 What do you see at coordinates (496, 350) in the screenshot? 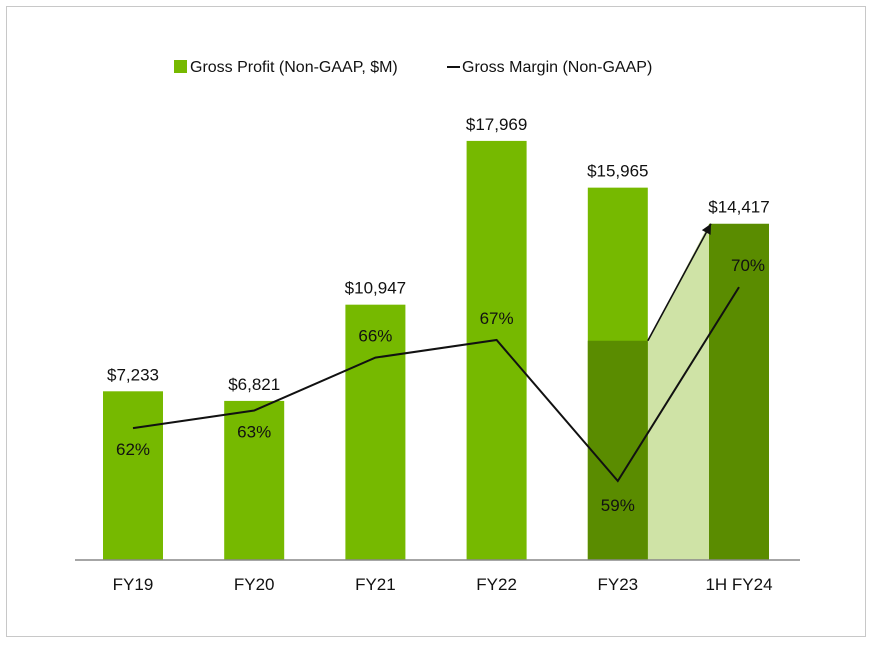
I see `bar-fy22` at bounding box center [496, 350].